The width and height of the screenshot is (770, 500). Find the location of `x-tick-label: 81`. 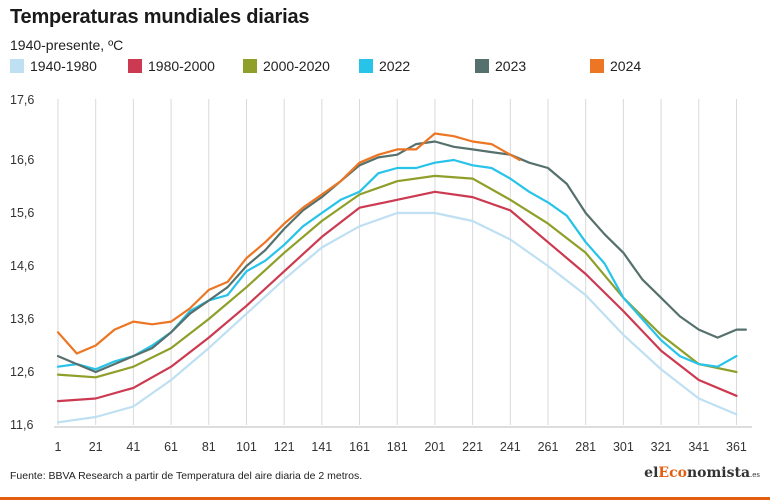

x-tick-label: 81 is located at coordinates (209, 447).